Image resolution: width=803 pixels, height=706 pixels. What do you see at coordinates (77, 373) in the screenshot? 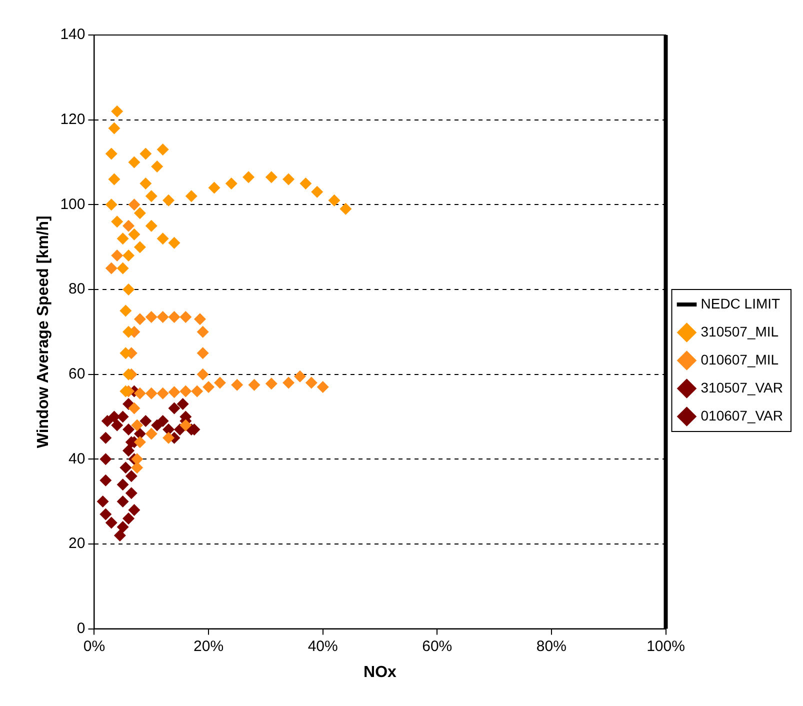
I see `y-tick-label: 60` at bounding box center [77, 373].